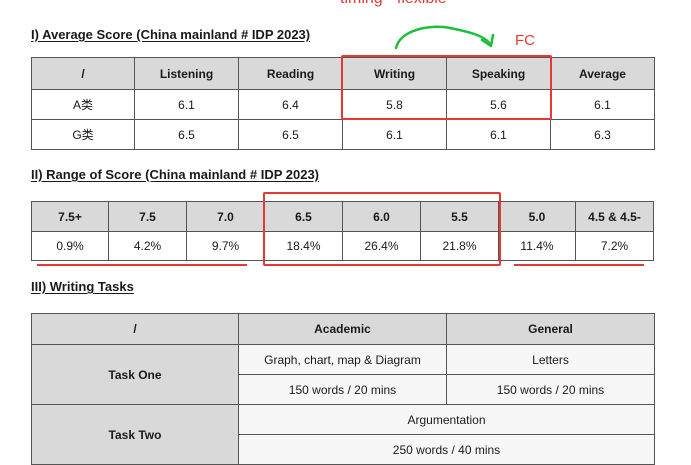 The width and height of the screenshot is (691, 465). I want to click on table-cell: 6.3, so click(602, 134).